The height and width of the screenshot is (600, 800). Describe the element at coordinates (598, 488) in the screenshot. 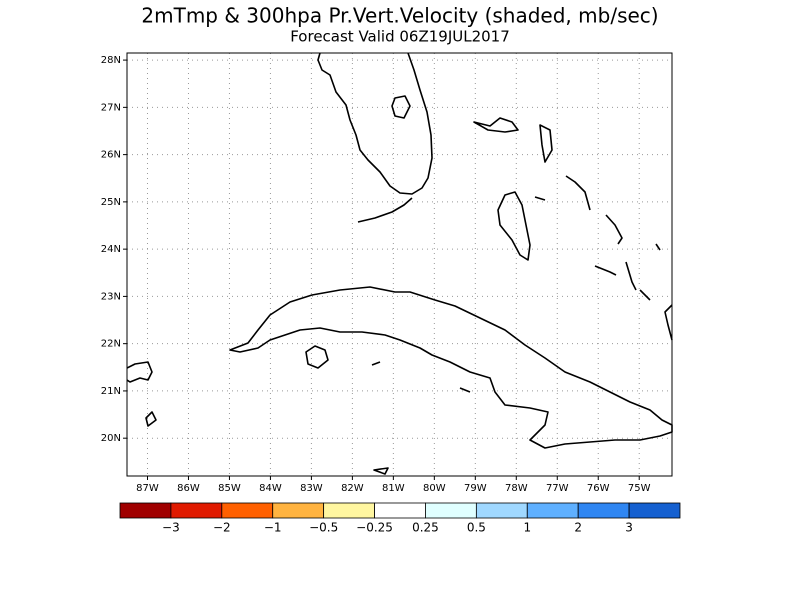

I see `lon-label: 76W` at that location.